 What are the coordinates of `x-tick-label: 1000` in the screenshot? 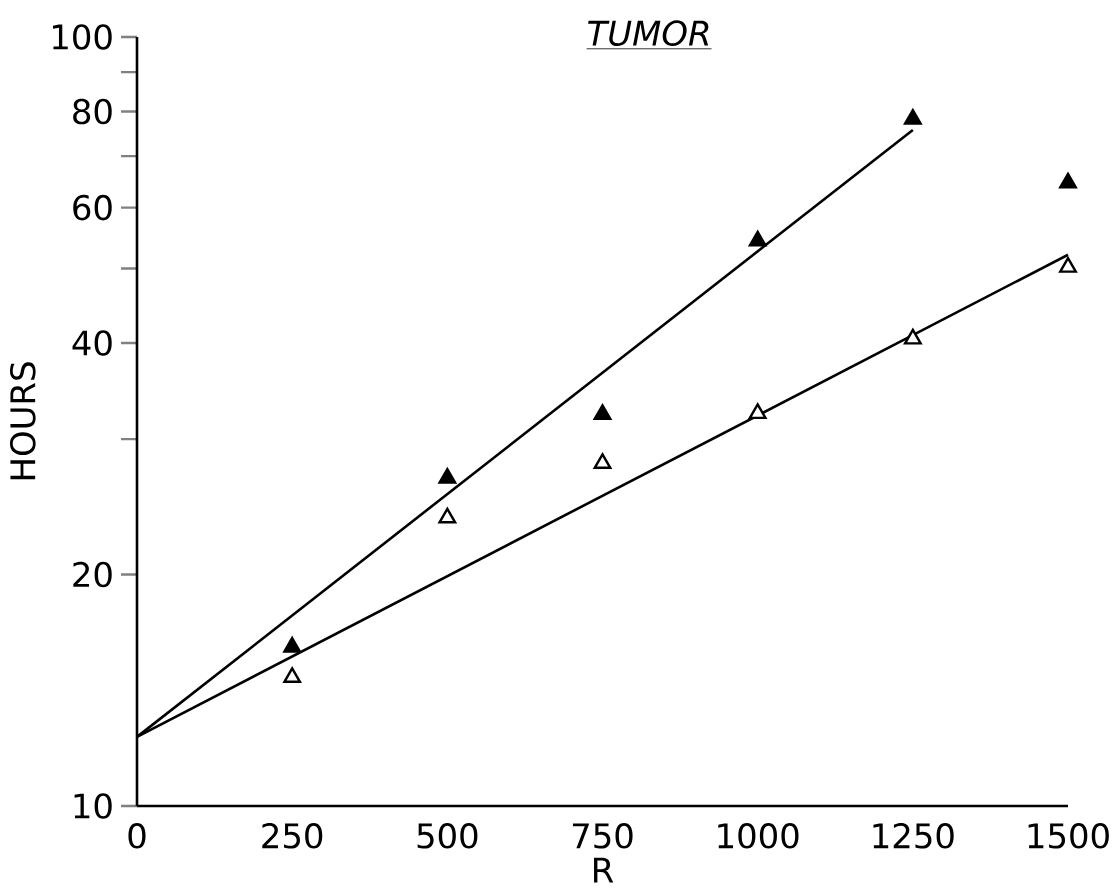 It's located at (758, 835).